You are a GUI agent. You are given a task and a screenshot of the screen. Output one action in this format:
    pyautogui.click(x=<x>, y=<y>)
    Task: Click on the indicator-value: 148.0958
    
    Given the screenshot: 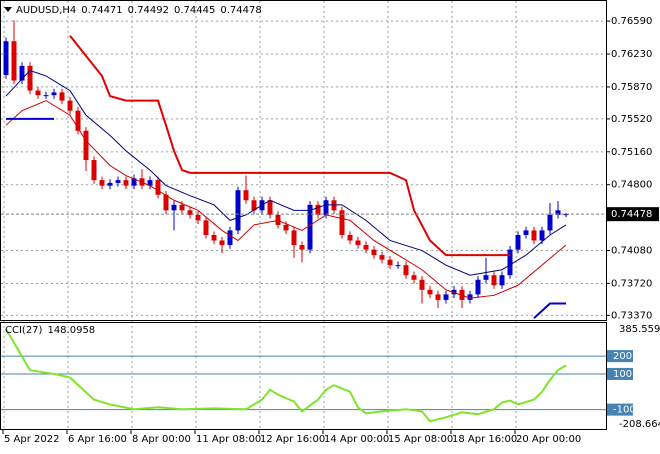 What is the action you would take?
    pyautogui.click(x=71, y=330)
    